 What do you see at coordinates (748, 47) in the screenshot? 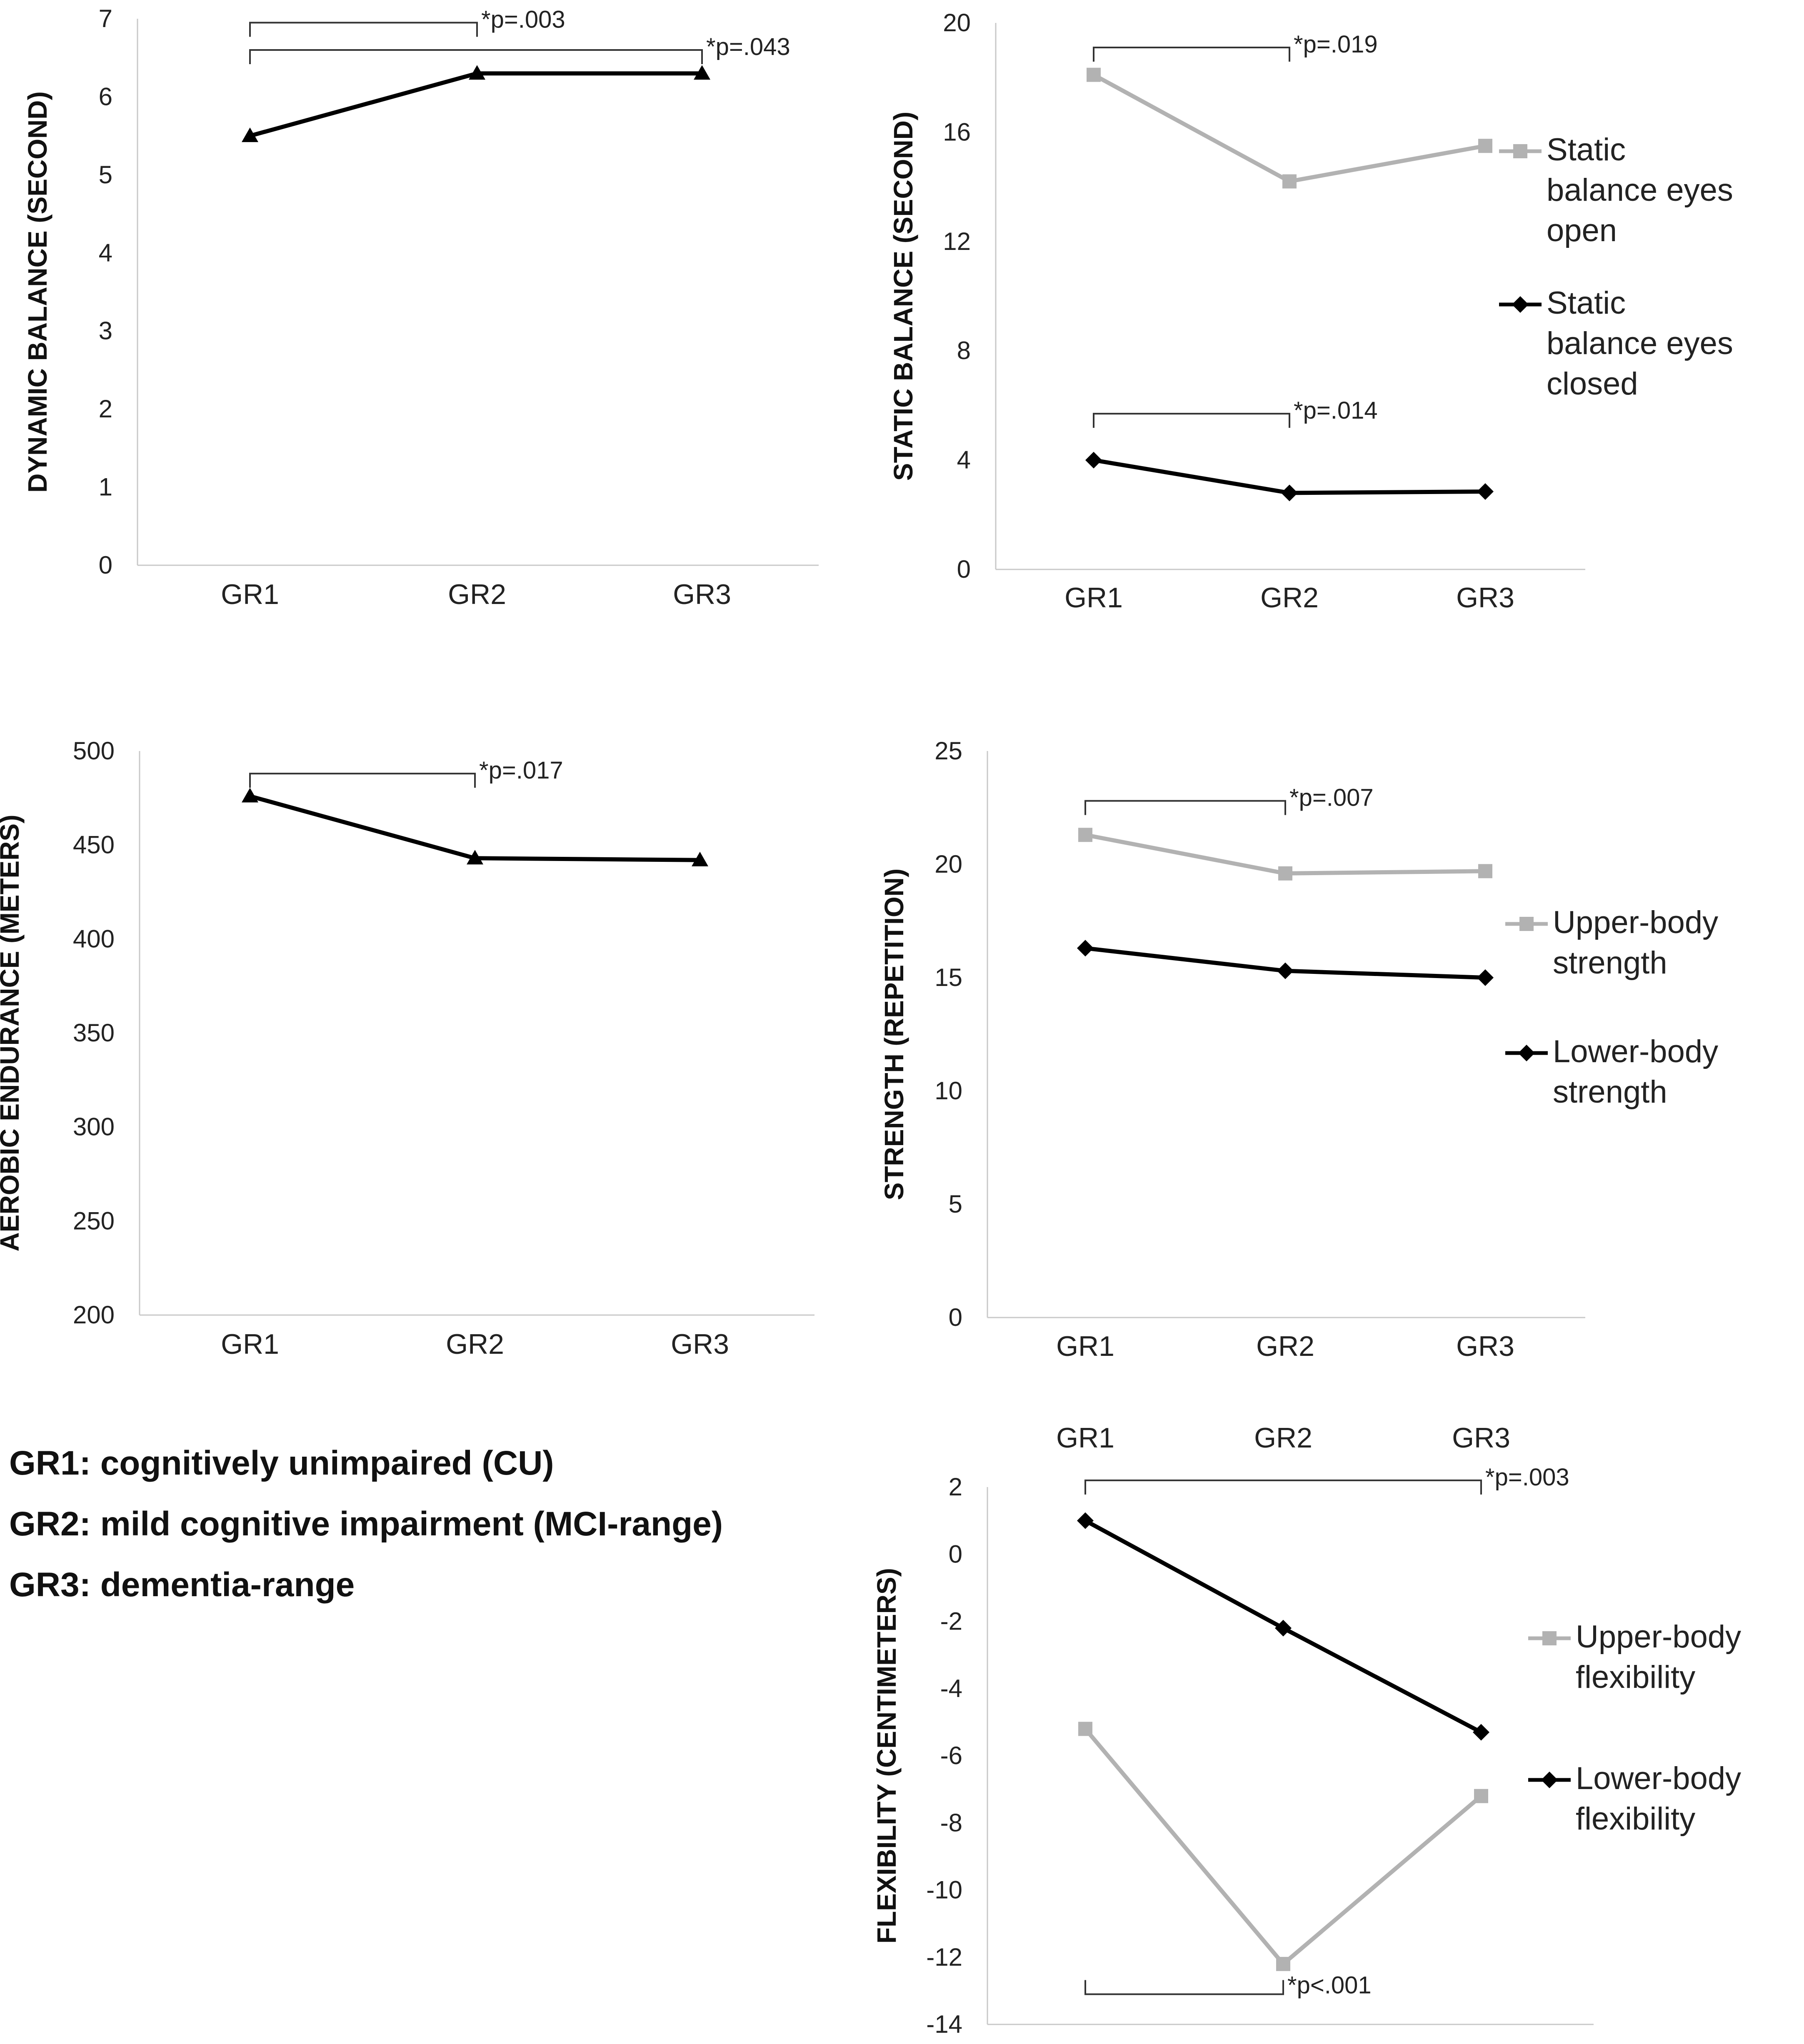
I see `significance-label: *p=.043` at bounding box center [748, 47].